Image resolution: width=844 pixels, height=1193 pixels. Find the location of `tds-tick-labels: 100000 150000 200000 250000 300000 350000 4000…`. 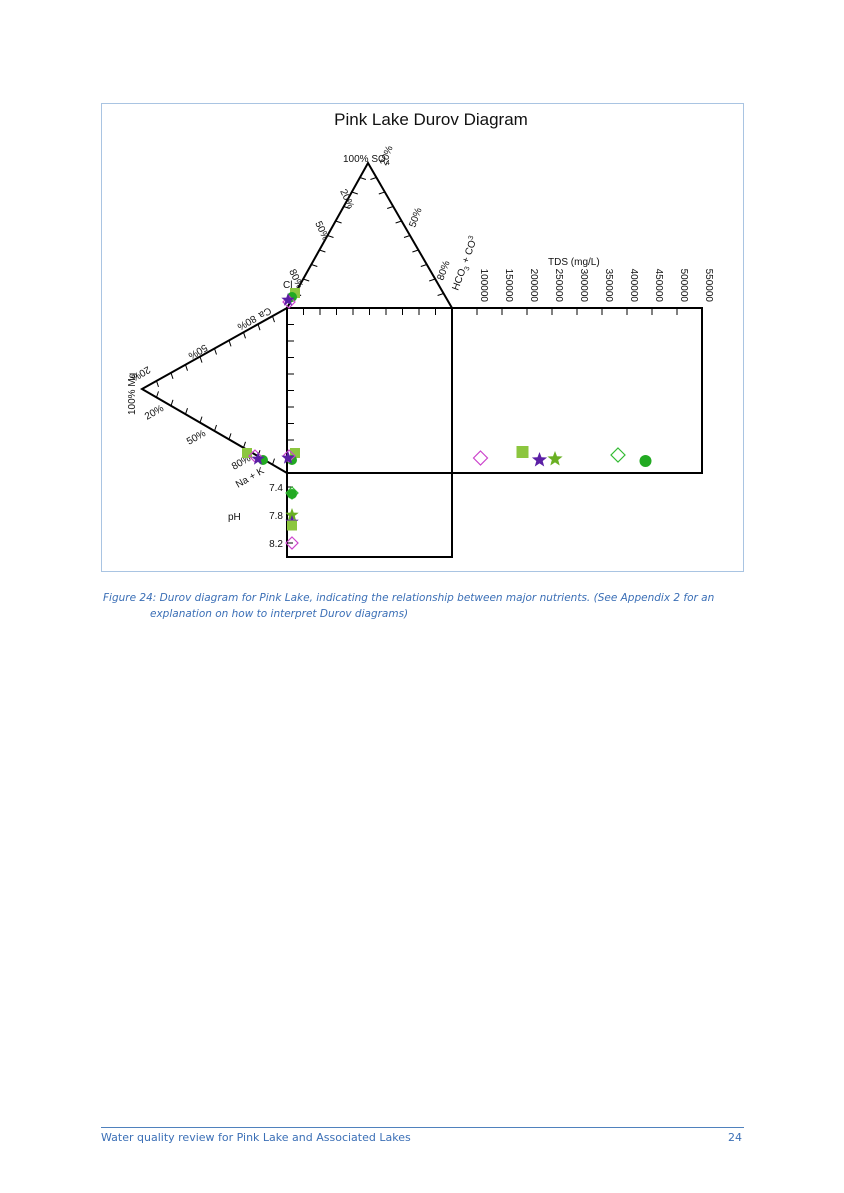

tds-tick-labels: 100000 150000 200000 250000 300000 350000 4000… is located at coordinates (596, 286).